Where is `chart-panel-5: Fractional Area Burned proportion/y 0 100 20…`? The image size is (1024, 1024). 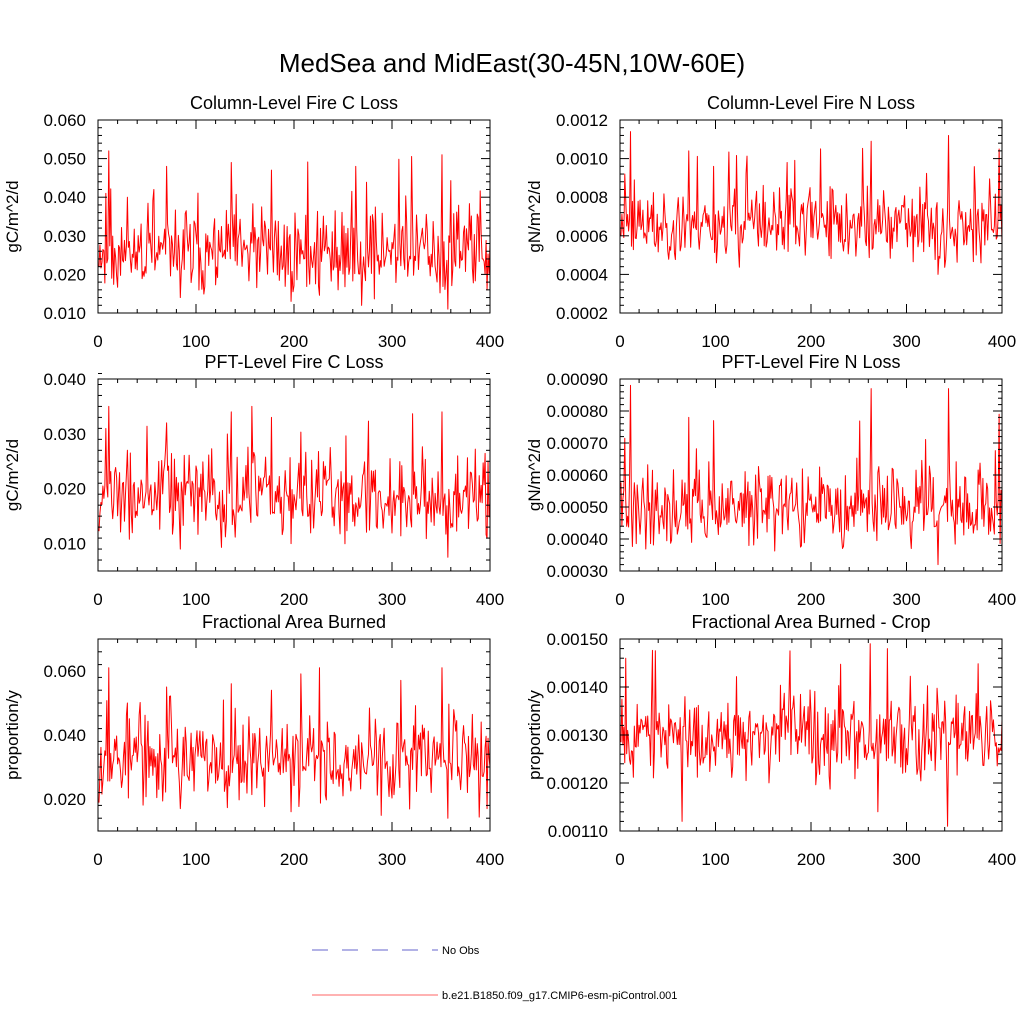
chart-panel-5: Fractional Area Burned proportion/y 0 100 20… is located at coordinates (253, 740).